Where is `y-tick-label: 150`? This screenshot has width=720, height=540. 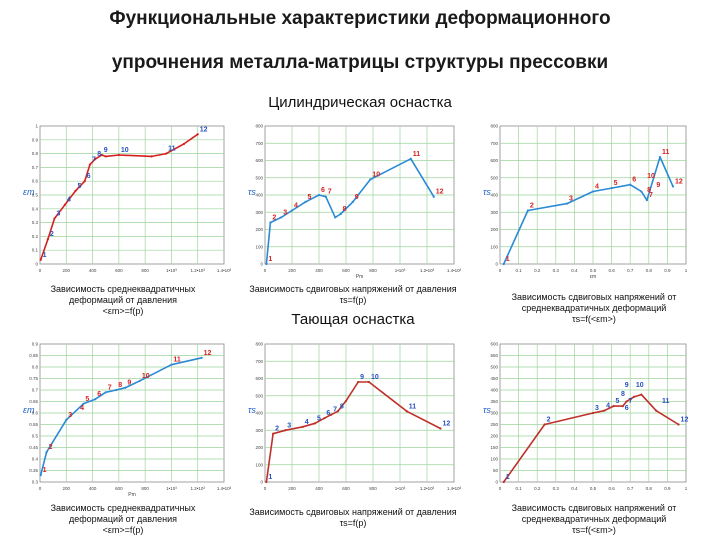
y-tick-label: 150 is located at coordinates (494, 447).